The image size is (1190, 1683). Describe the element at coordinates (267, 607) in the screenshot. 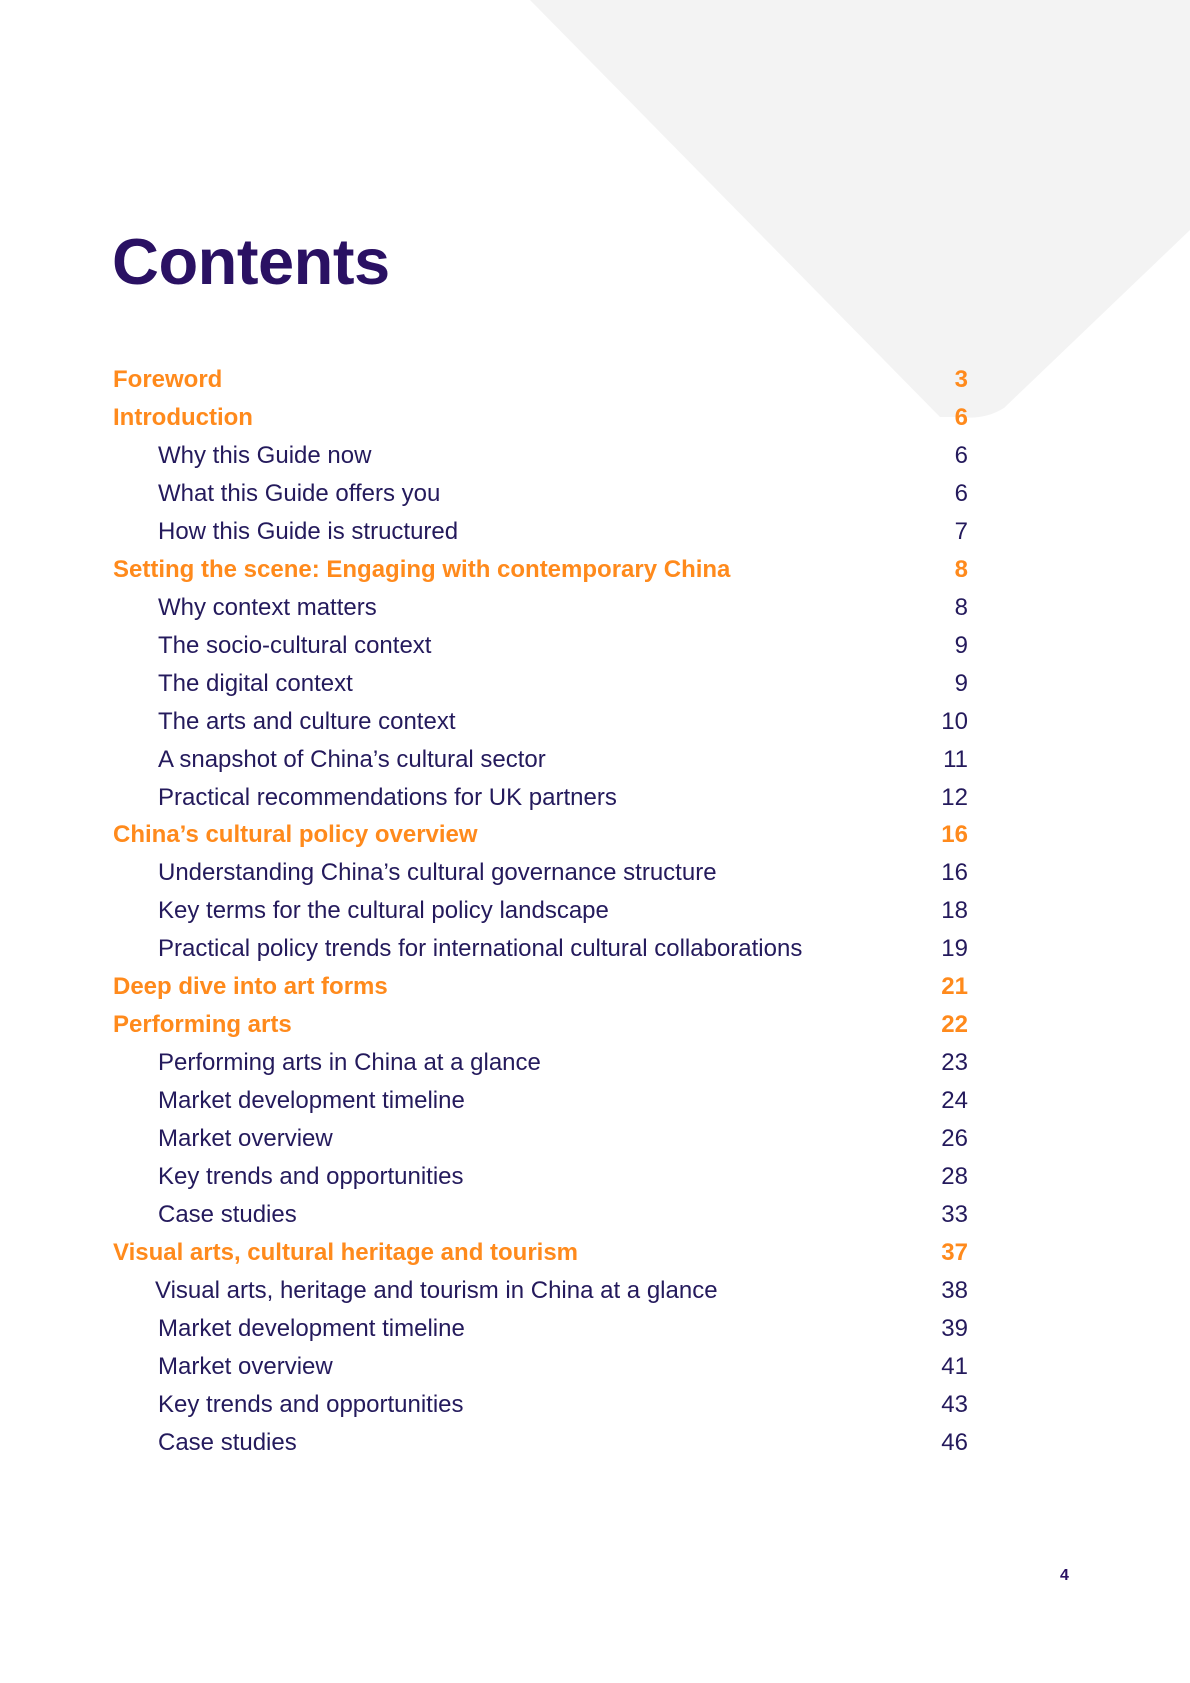

I see `toc-entry-label: Why context matters` at that location.